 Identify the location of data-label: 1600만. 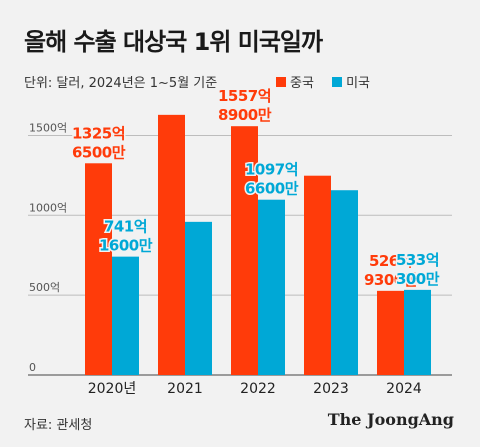
(126, 246).